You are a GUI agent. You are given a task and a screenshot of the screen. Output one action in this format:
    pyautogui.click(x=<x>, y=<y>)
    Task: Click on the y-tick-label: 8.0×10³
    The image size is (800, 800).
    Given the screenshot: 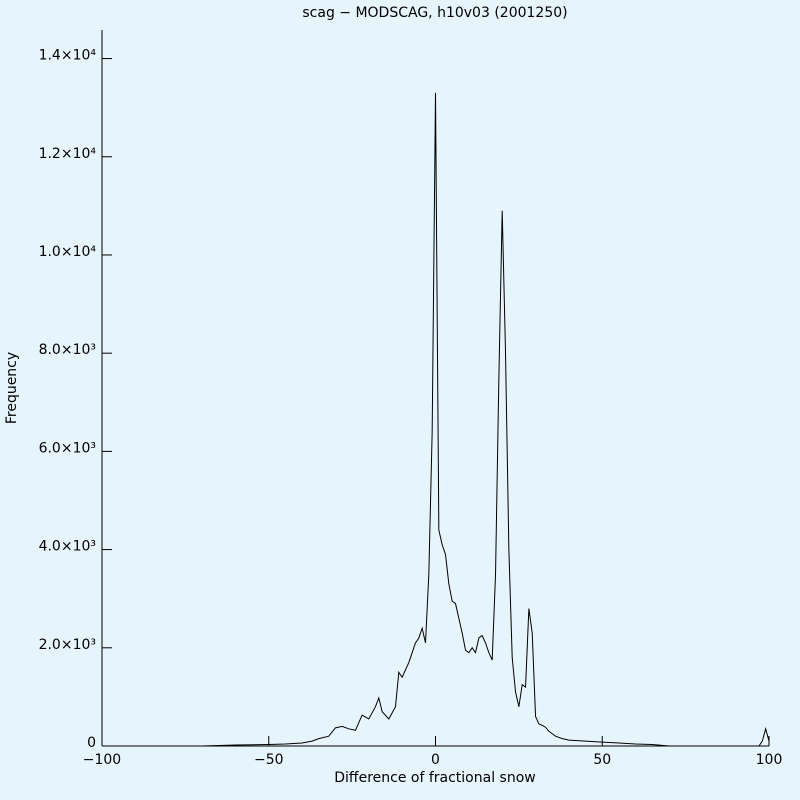 What is the action you would take?
    pyautogui.click(x=67, y=350)
    